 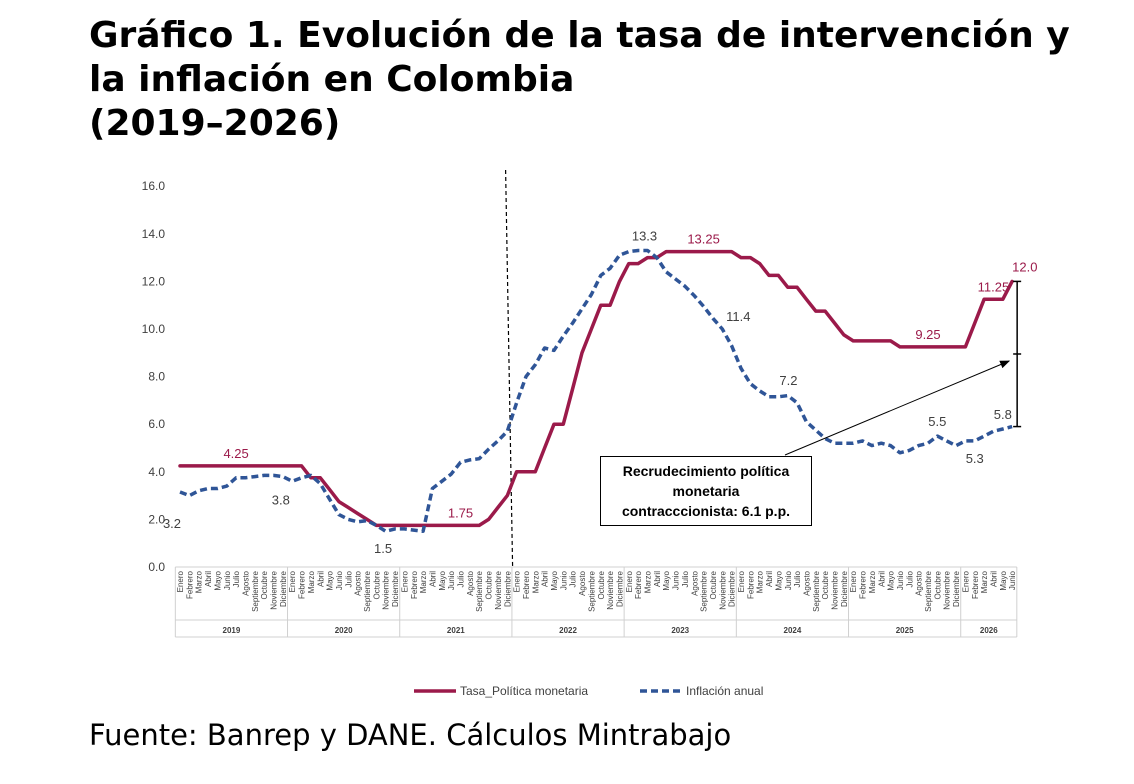 I want to click on y-tick-label: 16.0, so click(x=154, y=186).